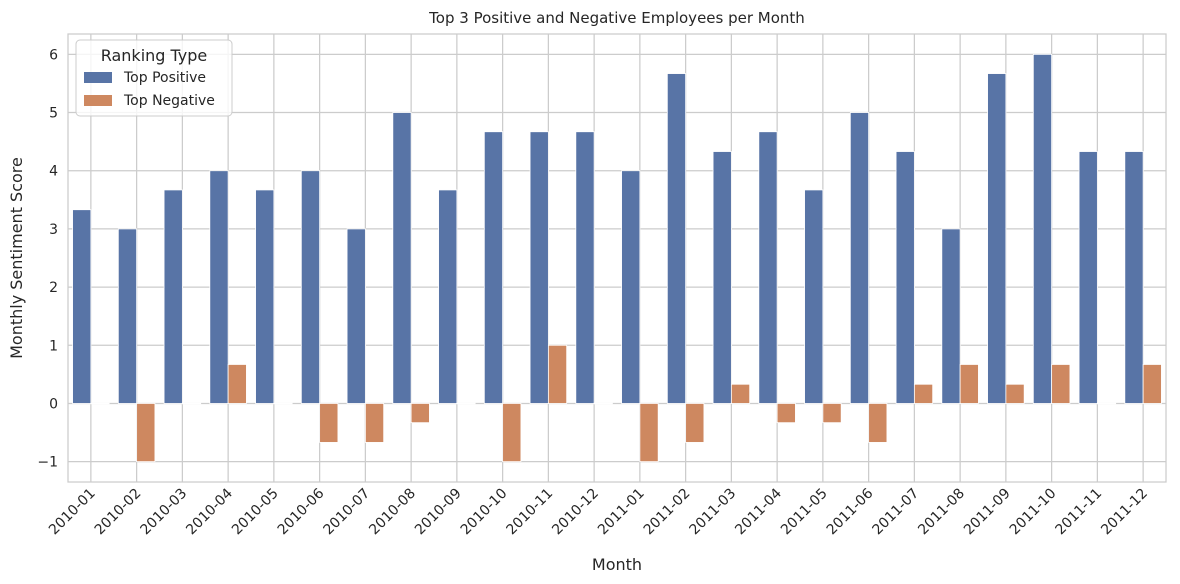 Image resolution: width=1180 pixels, height=584 pixels. I want to click on y-tick-label: 5, so click(53, 114).